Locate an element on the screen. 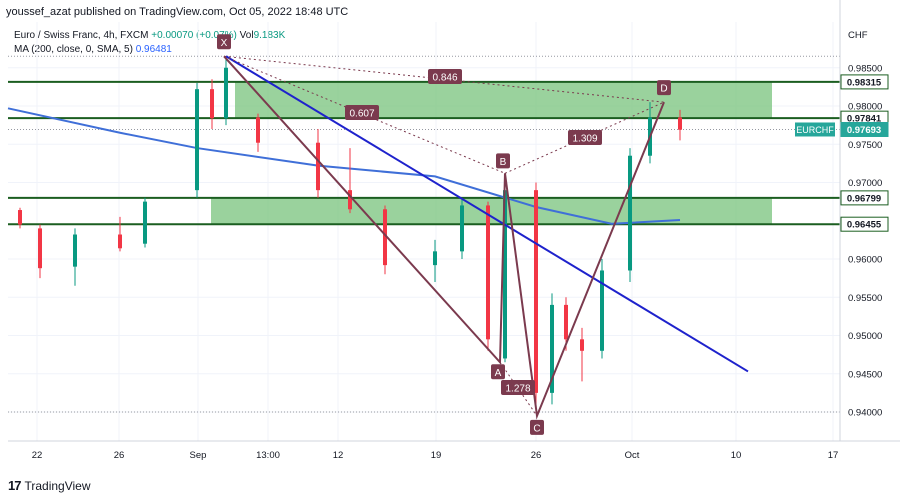 Image resolution: width=900 pixels, height=499 pixels. y-tick-label: 0.98000 is located at coordinates (865, 107).